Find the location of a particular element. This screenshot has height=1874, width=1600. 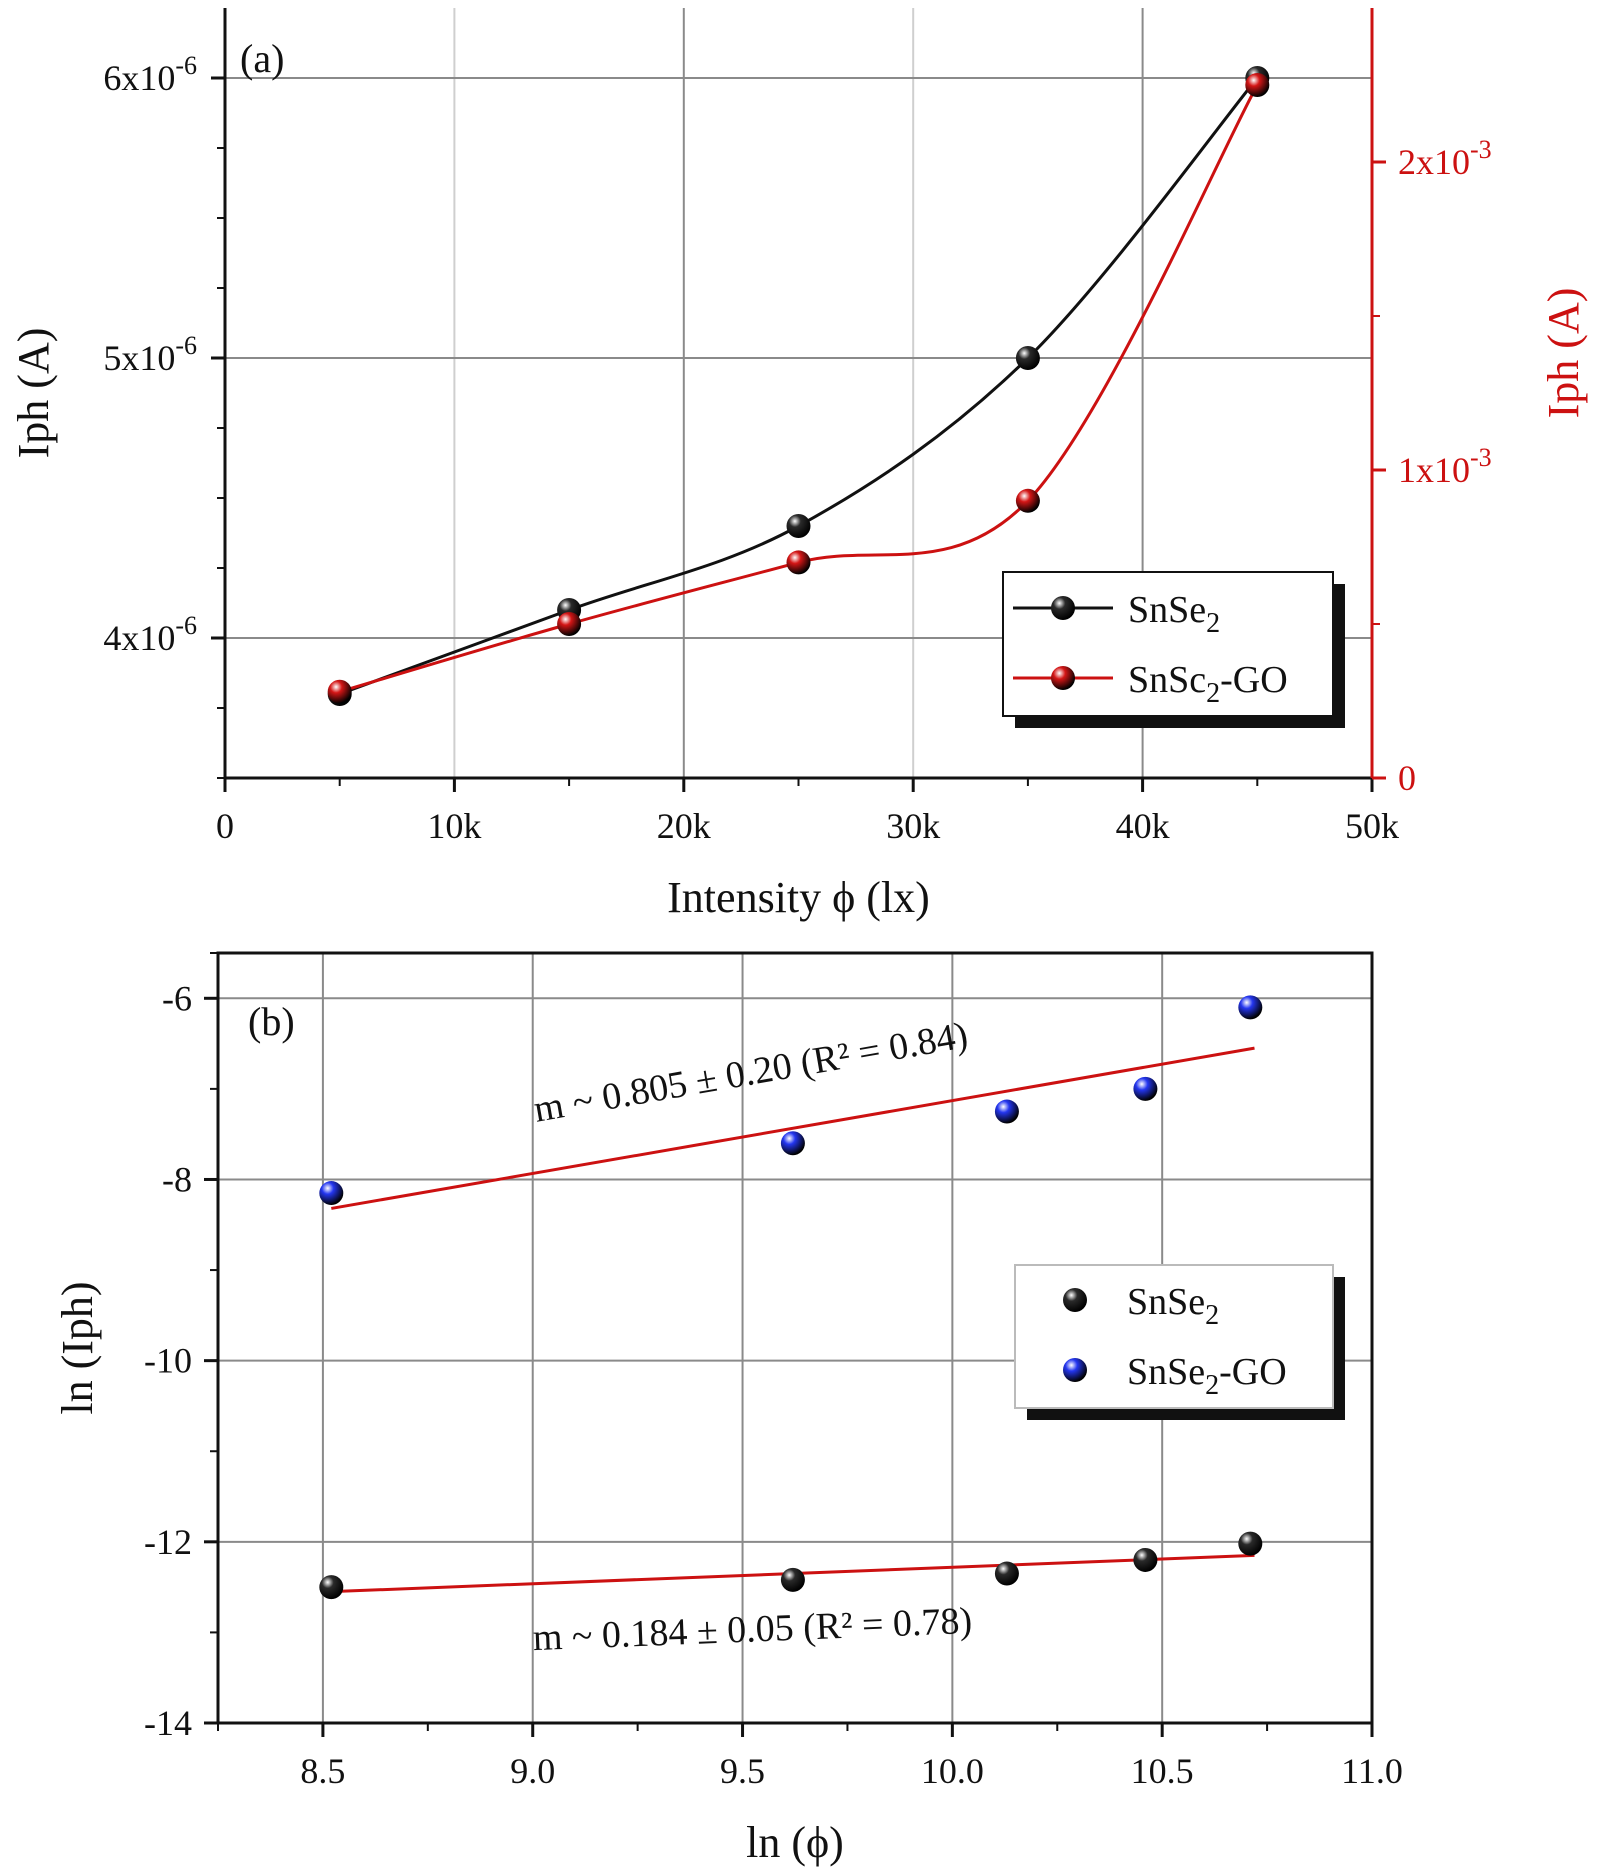

y-tick-label: -14 is located at coordinates (168, 1723).